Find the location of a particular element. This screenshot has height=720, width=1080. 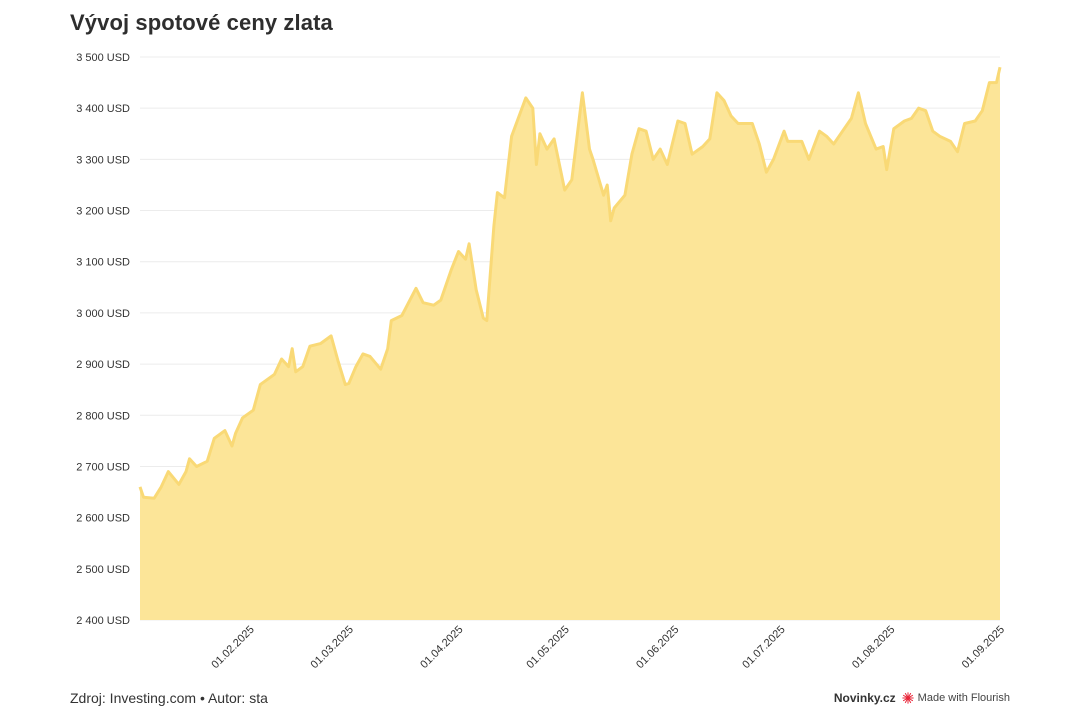

y-tick-label: 3 100 USD is located at coordinates (103, 263).